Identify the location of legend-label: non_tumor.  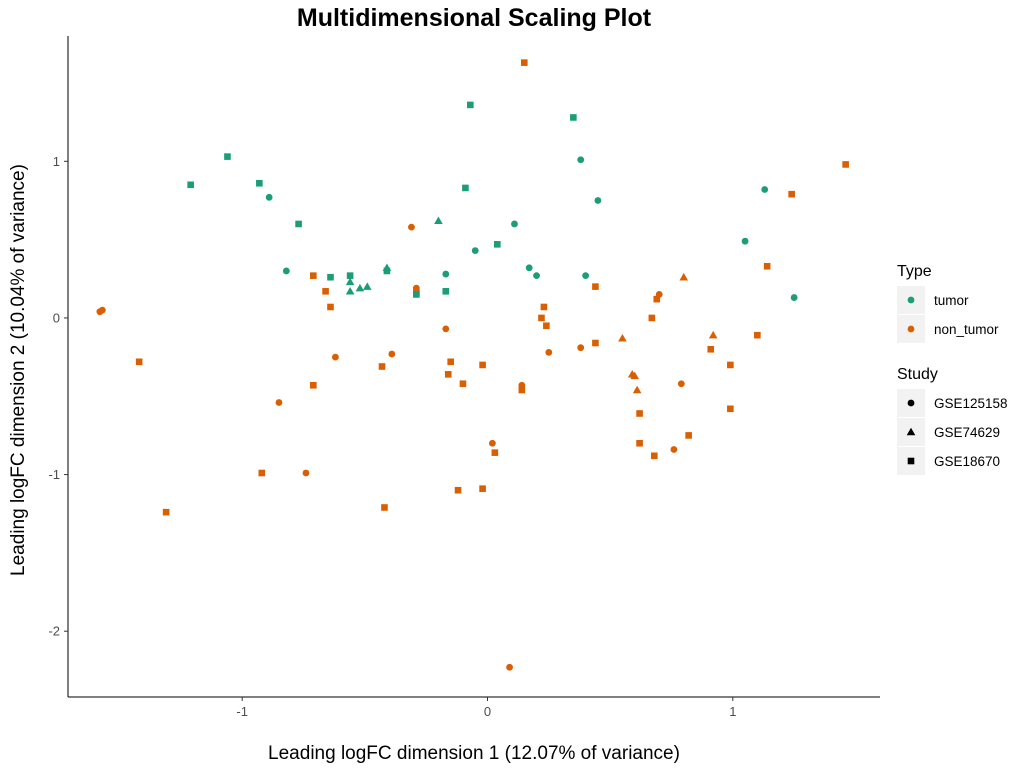
(966, 329).